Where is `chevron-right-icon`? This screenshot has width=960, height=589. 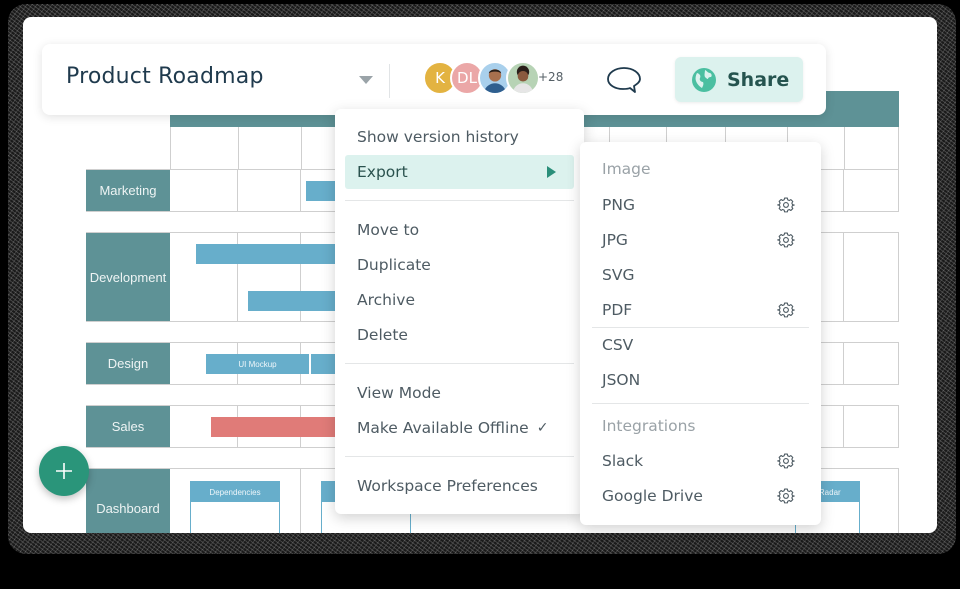 chevron-right-icon is located at coordinates (551, 172).